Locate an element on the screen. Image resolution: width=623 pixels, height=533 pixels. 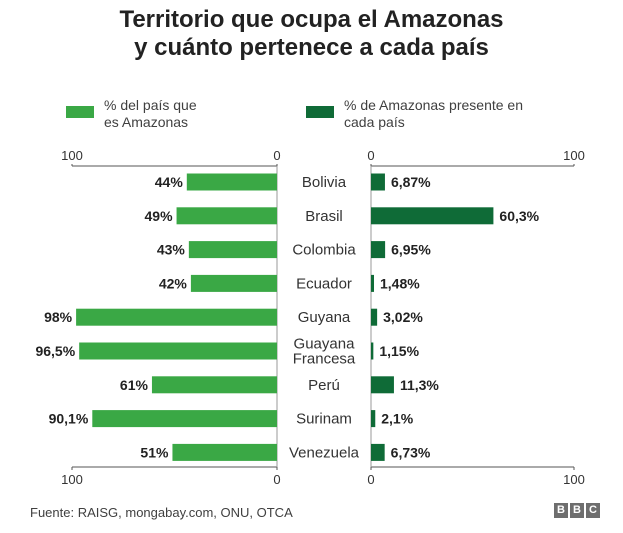
legend-swatch-left is located at coordinates (80, 112).